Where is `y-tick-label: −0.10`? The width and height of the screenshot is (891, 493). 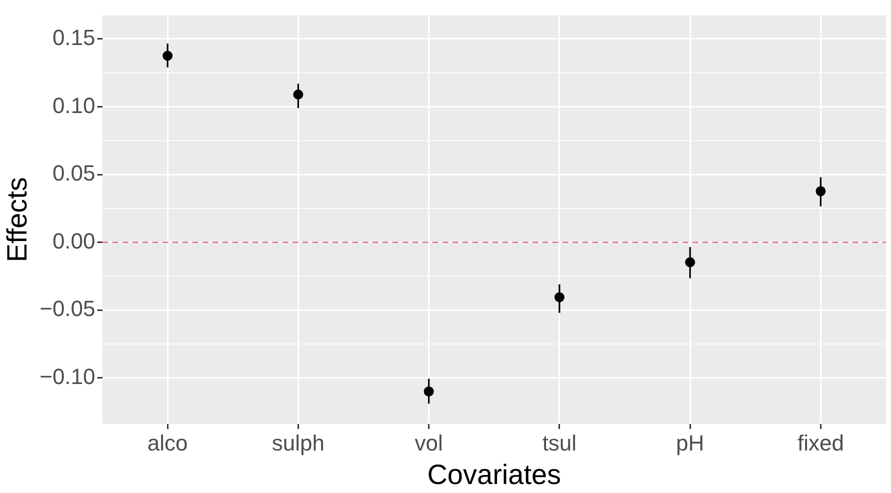 y-tick-label: −0.10 is located at coordinates (68, 376).